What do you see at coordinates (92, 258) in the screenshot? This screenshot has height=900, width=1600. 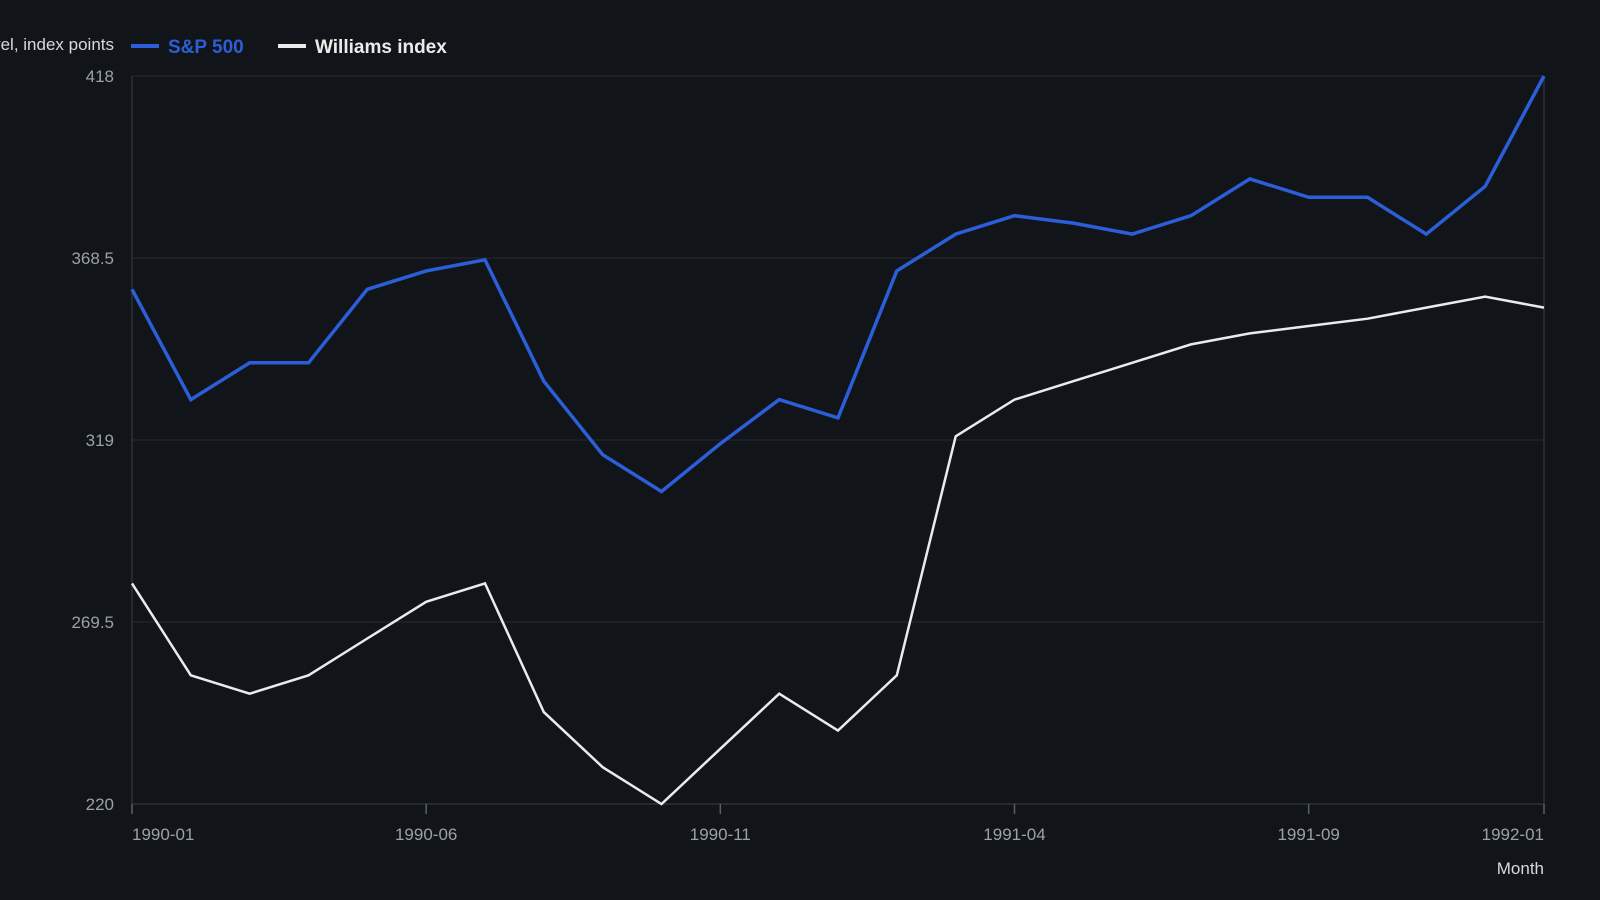 I see `y-tick-label: 368.5` at bounding box center [92, 258].